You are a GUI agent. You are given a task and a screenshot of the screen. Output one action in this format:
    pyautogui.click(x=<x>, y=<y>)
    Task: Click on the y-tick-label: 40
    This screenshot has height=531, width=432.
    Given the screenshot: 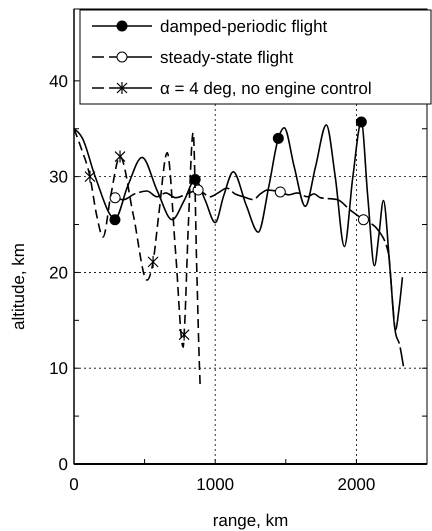 What is the action you would take?
    pyautogui.click(x=58, y=81)
    